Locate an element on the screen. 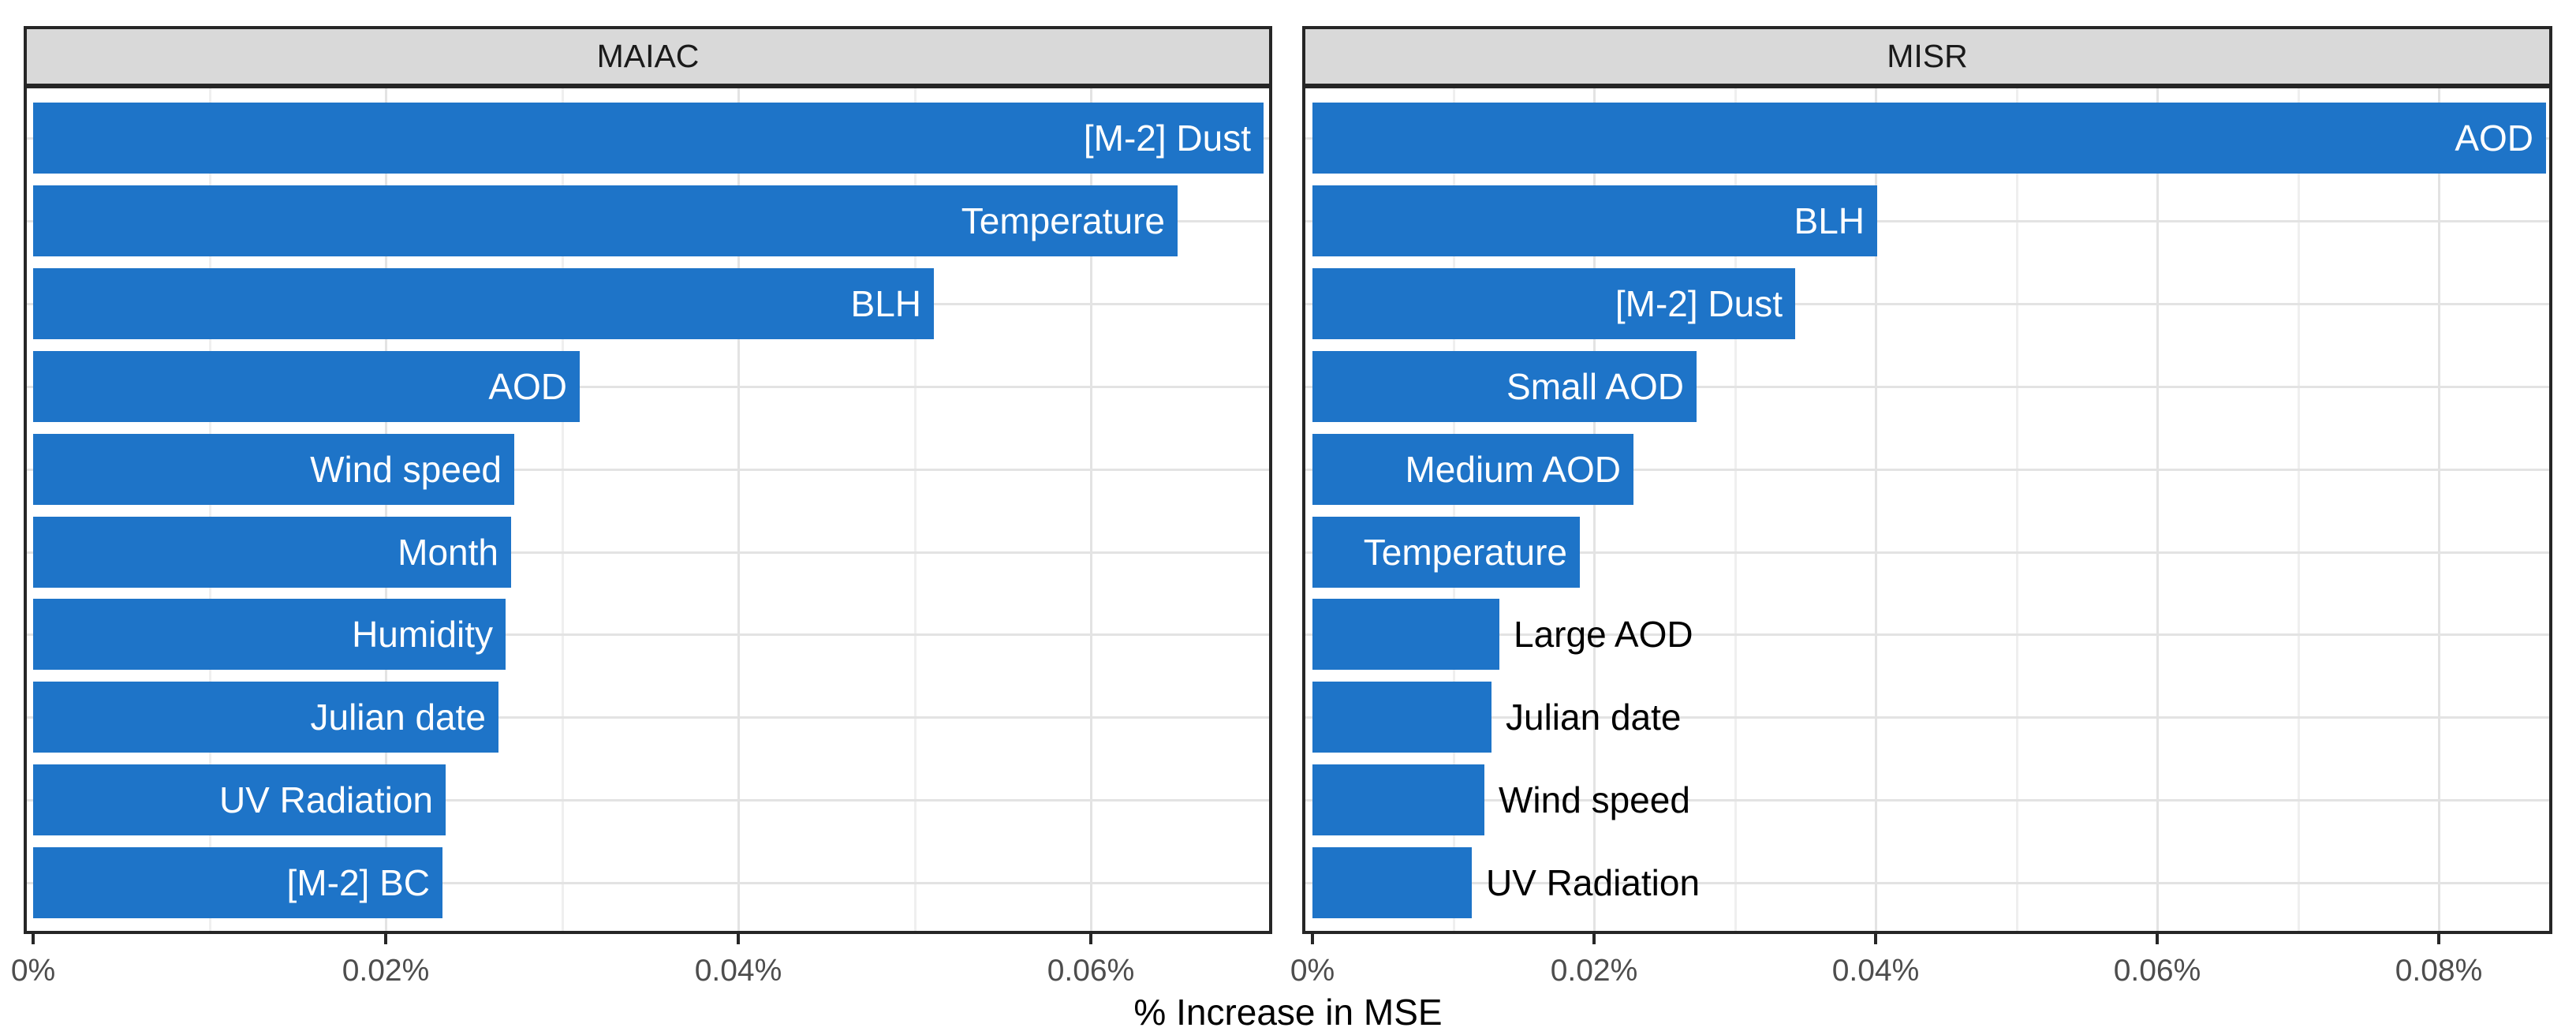 The width and height of the screenshot is (2576, 1035). strip-title: MAIAC is located at coordinates (648, 56).